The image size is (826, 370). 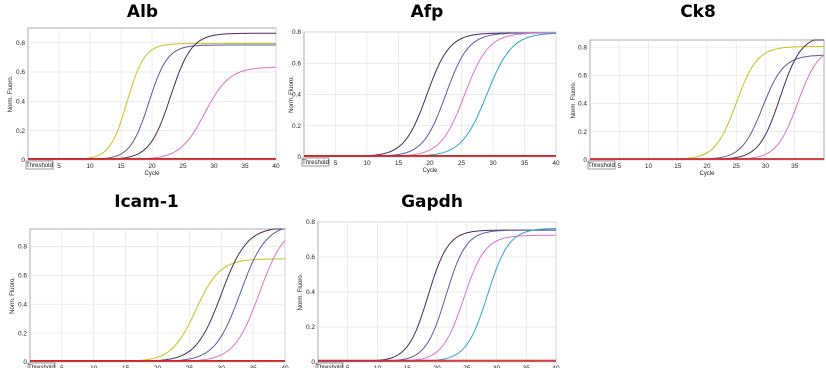 What do you see at coordinates (146, 202) in the screenshot?
I see `chart-title: Icam-1` at bounding box center [146, 202].